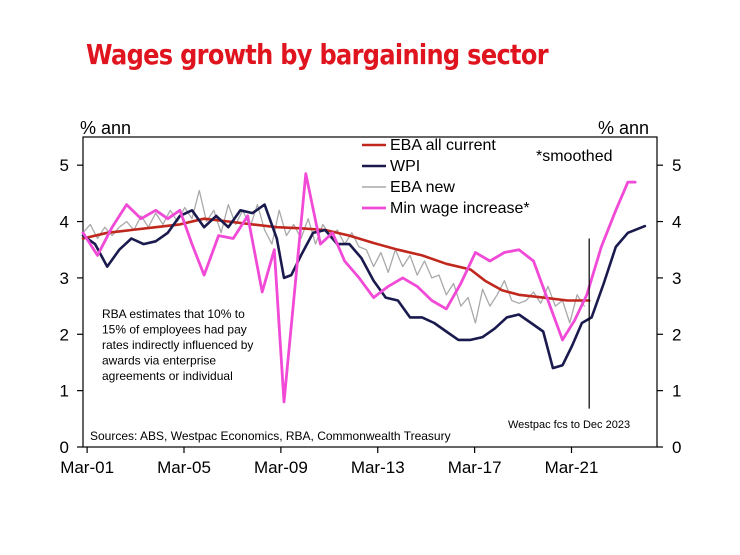  Describe the element at coordinates (405, 166) in the screenshot. I see `legend-label-wpi: WPI` at that location.